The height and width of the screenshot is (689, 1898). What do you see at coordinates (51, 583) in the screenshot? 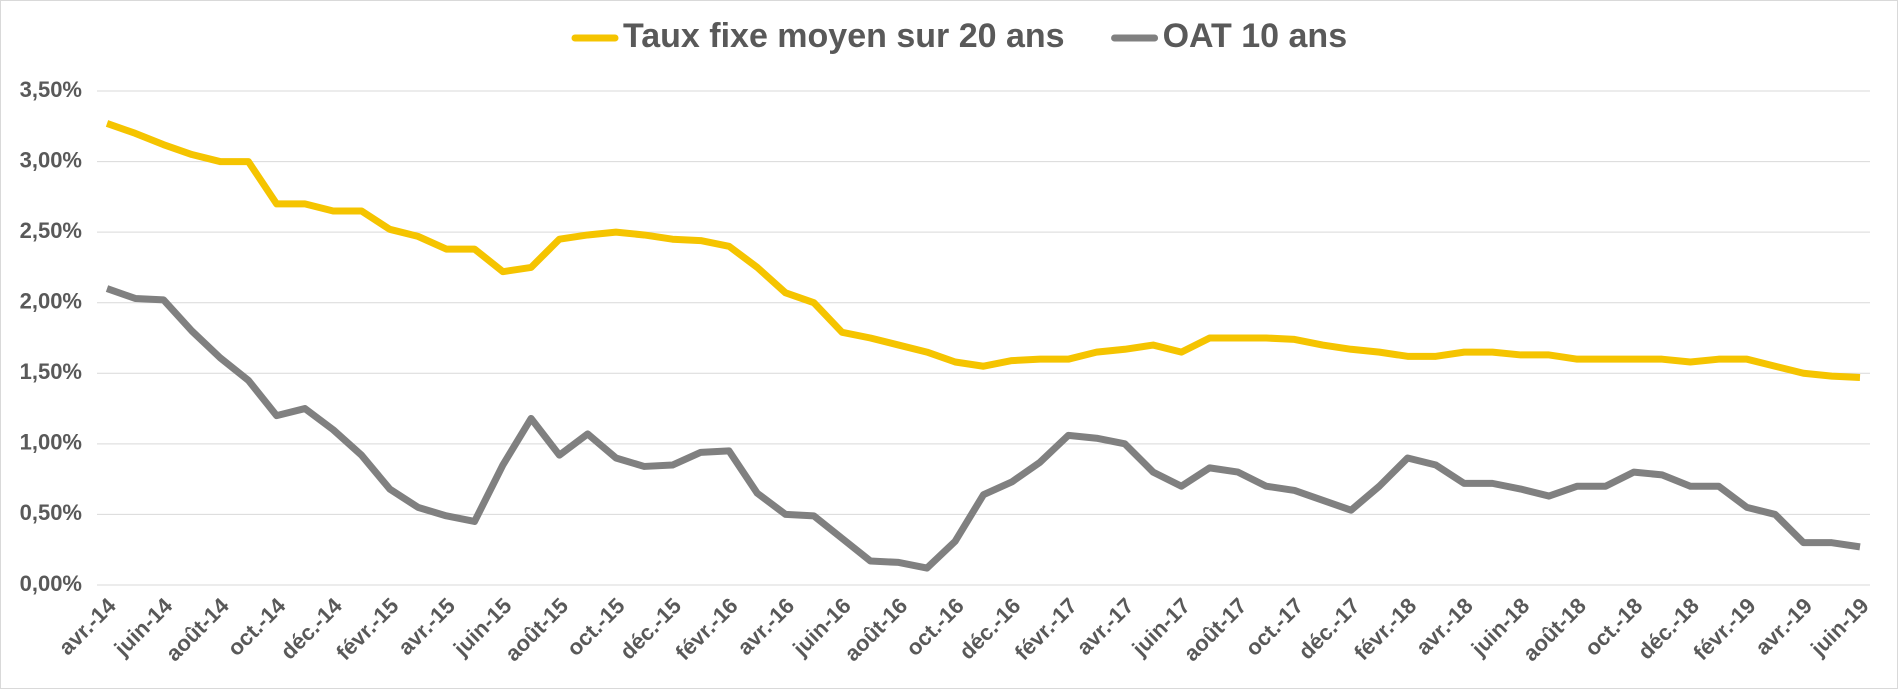
I see `y-tick-label: 0,00%` at bounding box center [51, 583].